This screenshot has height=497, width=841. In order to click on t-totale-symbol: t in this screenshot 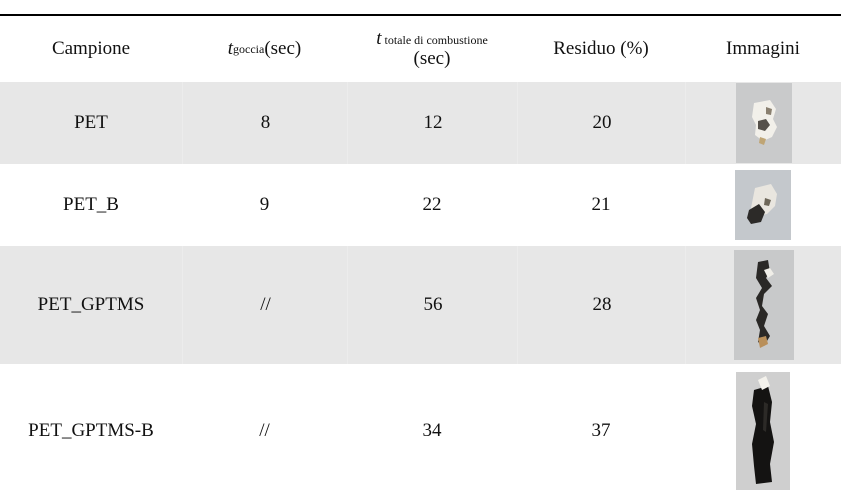, I will do `click(379, 39)`.